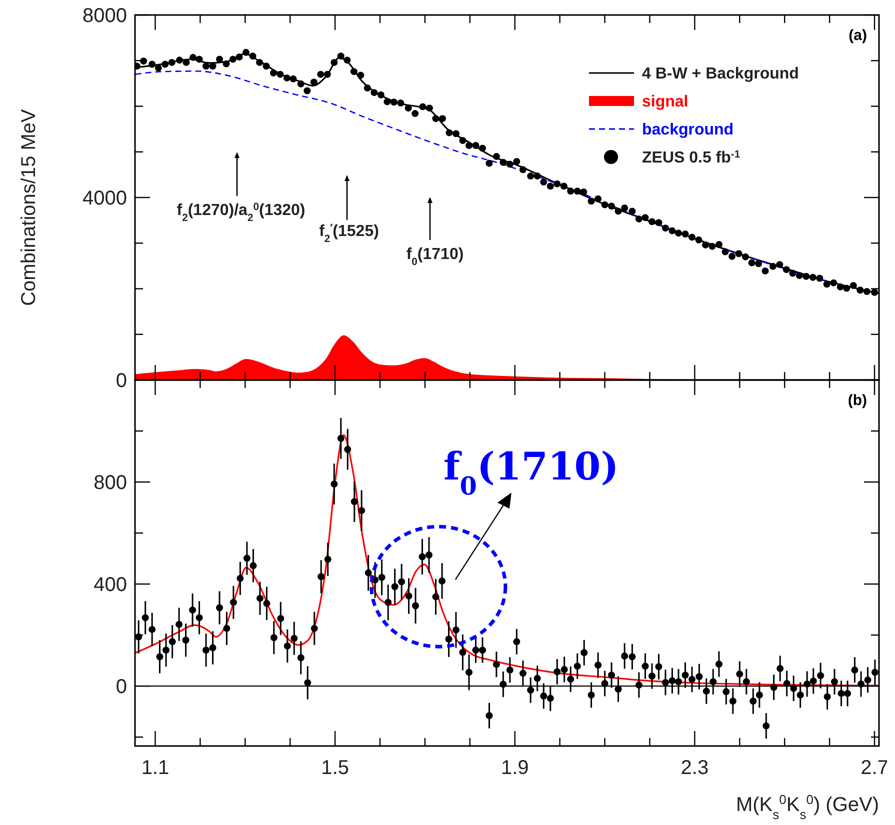 The width and height of the screenshot is (895, 825). I want to click on y-tick-label: 400, so click(110, 585).